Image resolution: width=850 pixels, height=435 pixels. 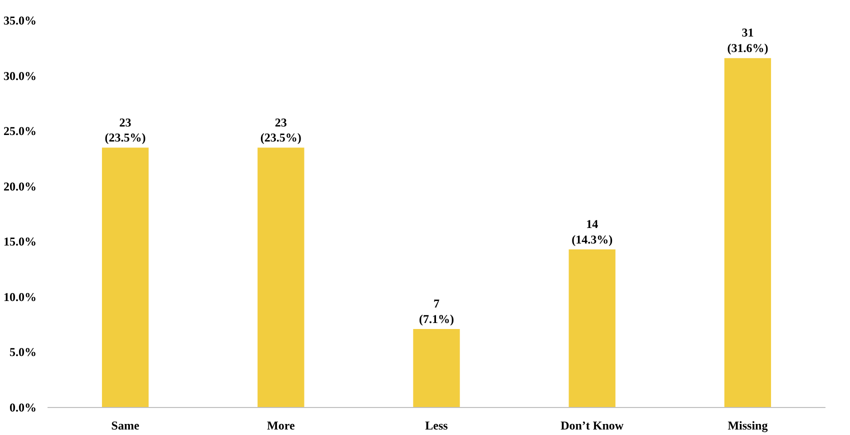 I want to click on y-tick-label: 20.0%, so click(x=20, y=186).